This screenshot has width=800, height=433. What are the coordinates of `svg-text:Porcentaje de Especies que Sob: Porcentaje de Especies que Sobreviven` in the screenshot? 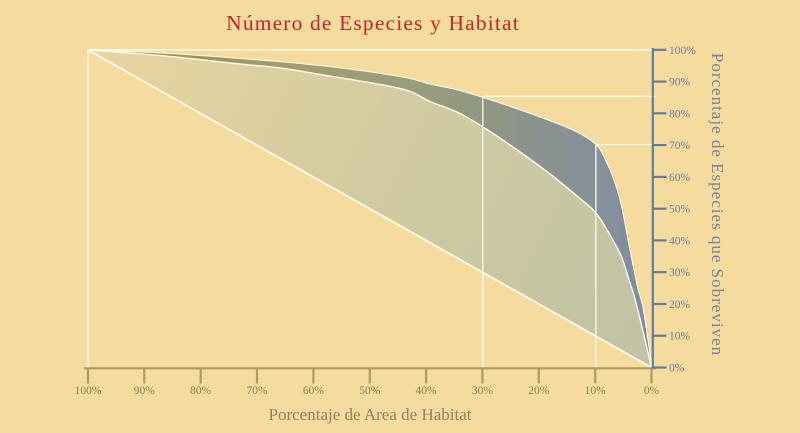 It's located at (717, 204).